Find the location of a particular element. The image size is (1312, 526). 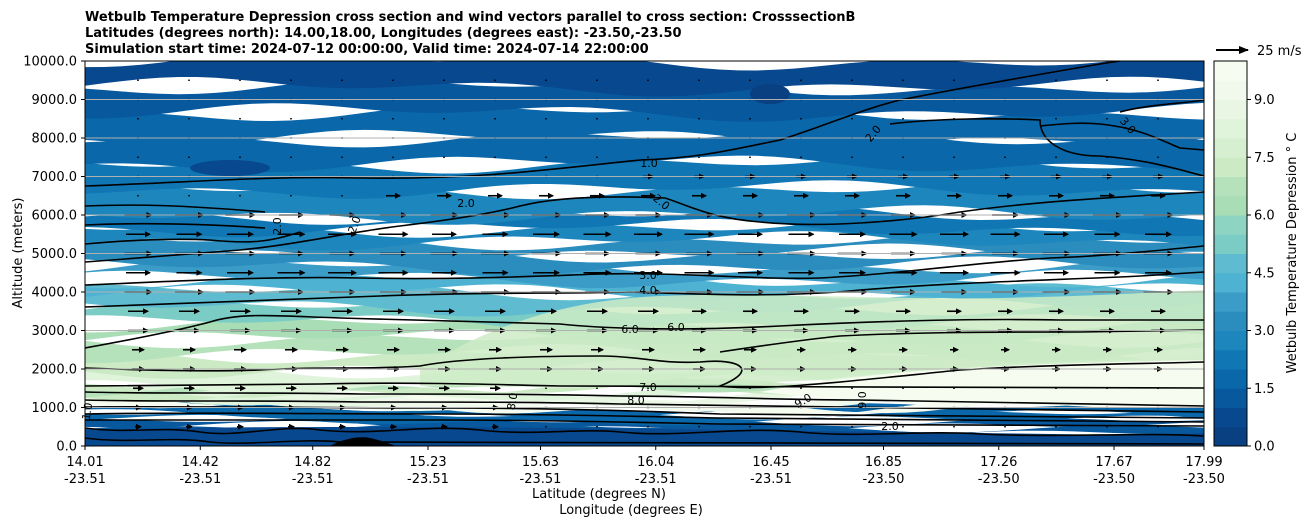

x-tick-label-lat: 17.26 is located at coordinates (998, 462).